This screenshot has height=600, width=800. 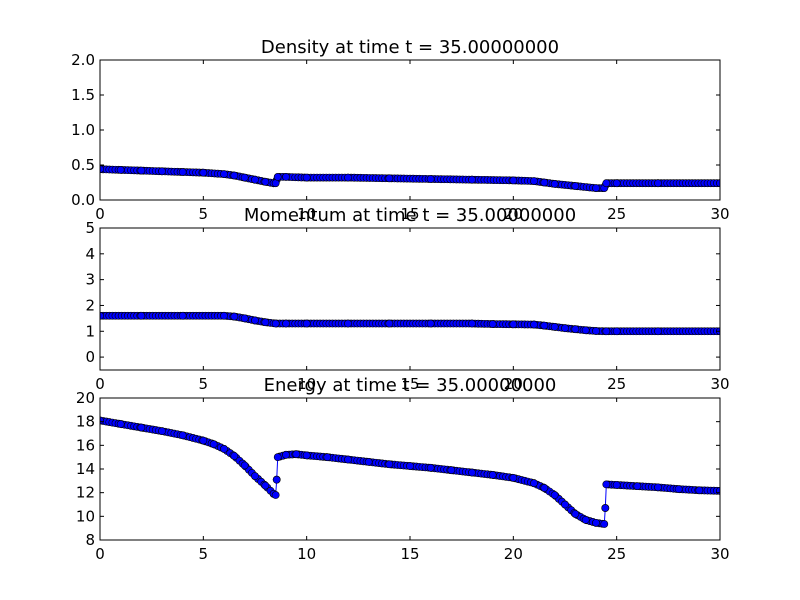 I want to click on momentum-y-tick-label: 1, so click(x=90, y=331).